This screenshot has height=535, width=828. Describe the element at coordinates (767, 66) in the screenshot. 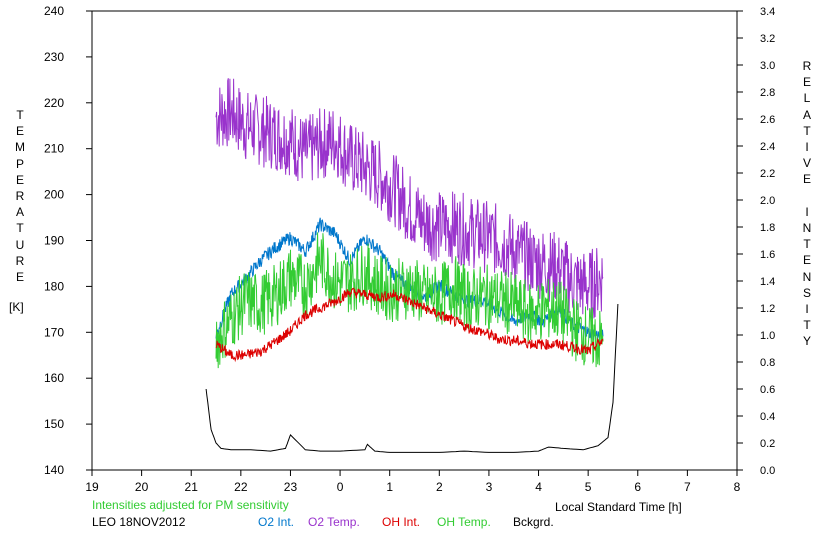

I see `right-tick-label: 3.0` at that location.